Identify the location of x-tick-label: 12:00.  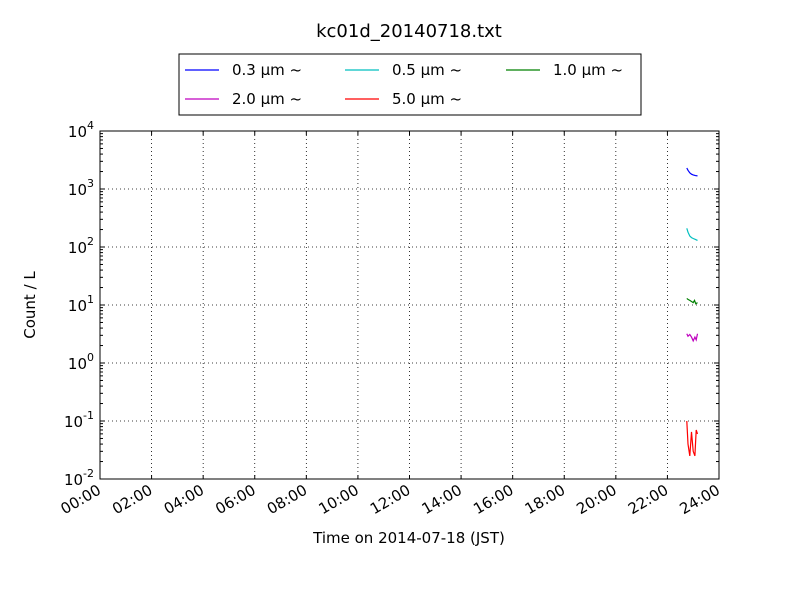
(390, 499).